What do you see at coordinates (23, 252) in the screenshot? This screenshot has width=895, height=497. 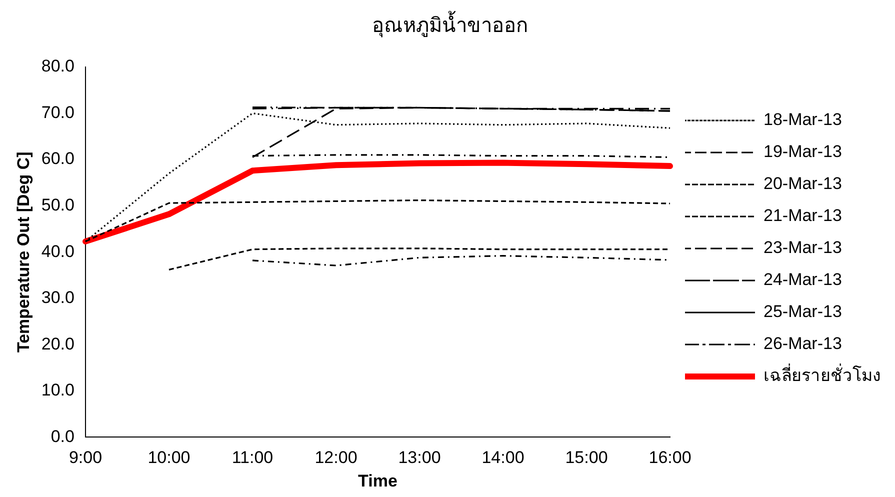 I see `y-axis-title: Temperature Out [Deg C]` at bounding box center [23, 252].